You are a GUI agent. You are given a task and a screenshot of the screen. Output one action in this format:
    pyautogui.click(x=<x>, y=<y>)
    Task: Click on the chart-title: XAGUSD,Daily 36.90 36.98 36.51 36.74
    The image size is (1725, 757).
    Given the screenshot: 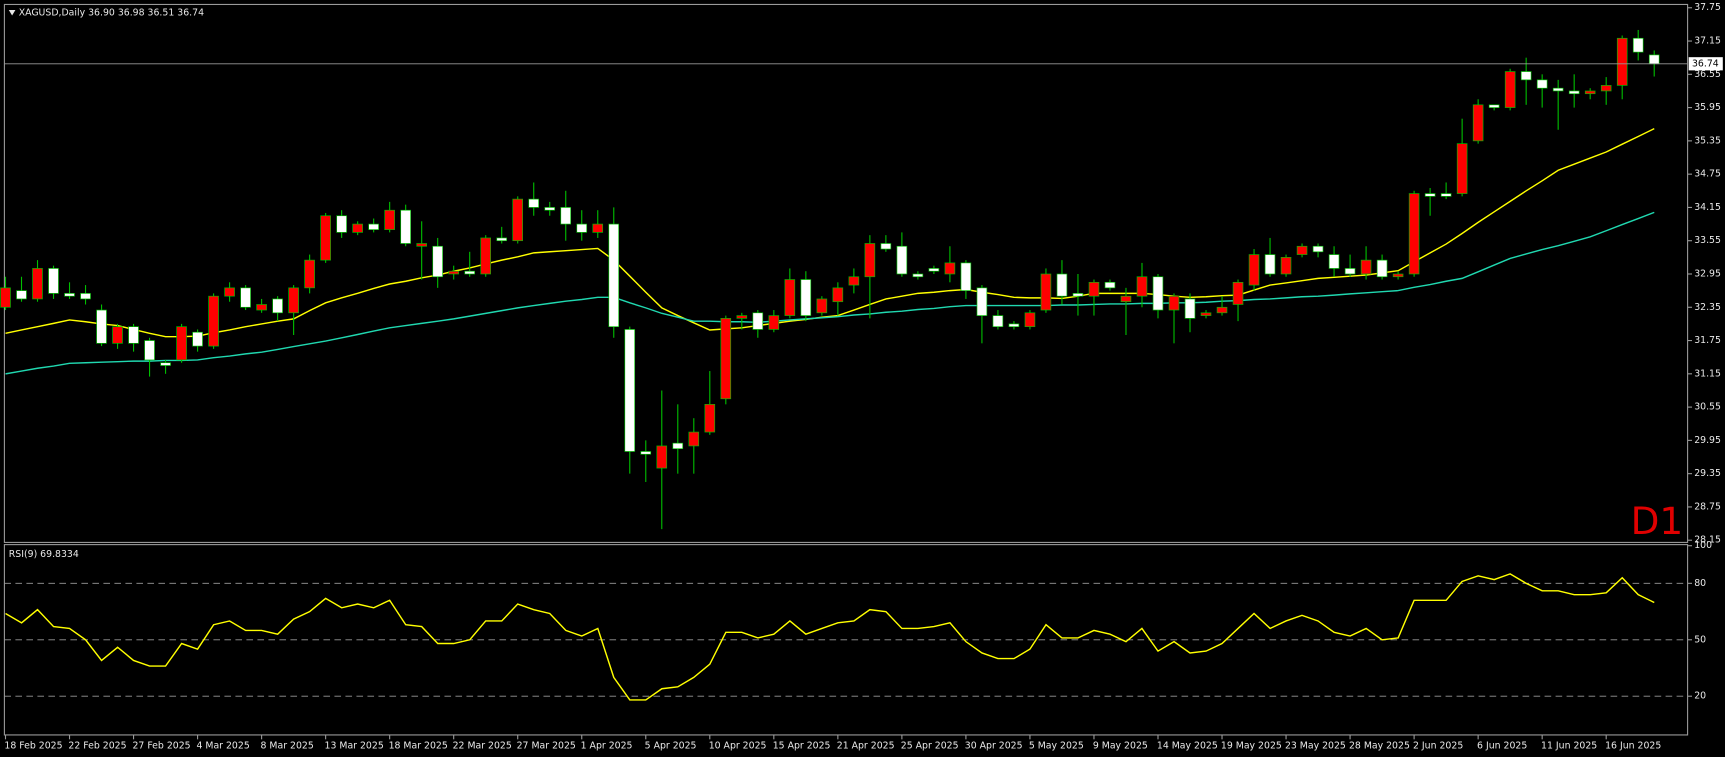 What is the action you would take?
    pyautogui.click(x=111, y=13)
    